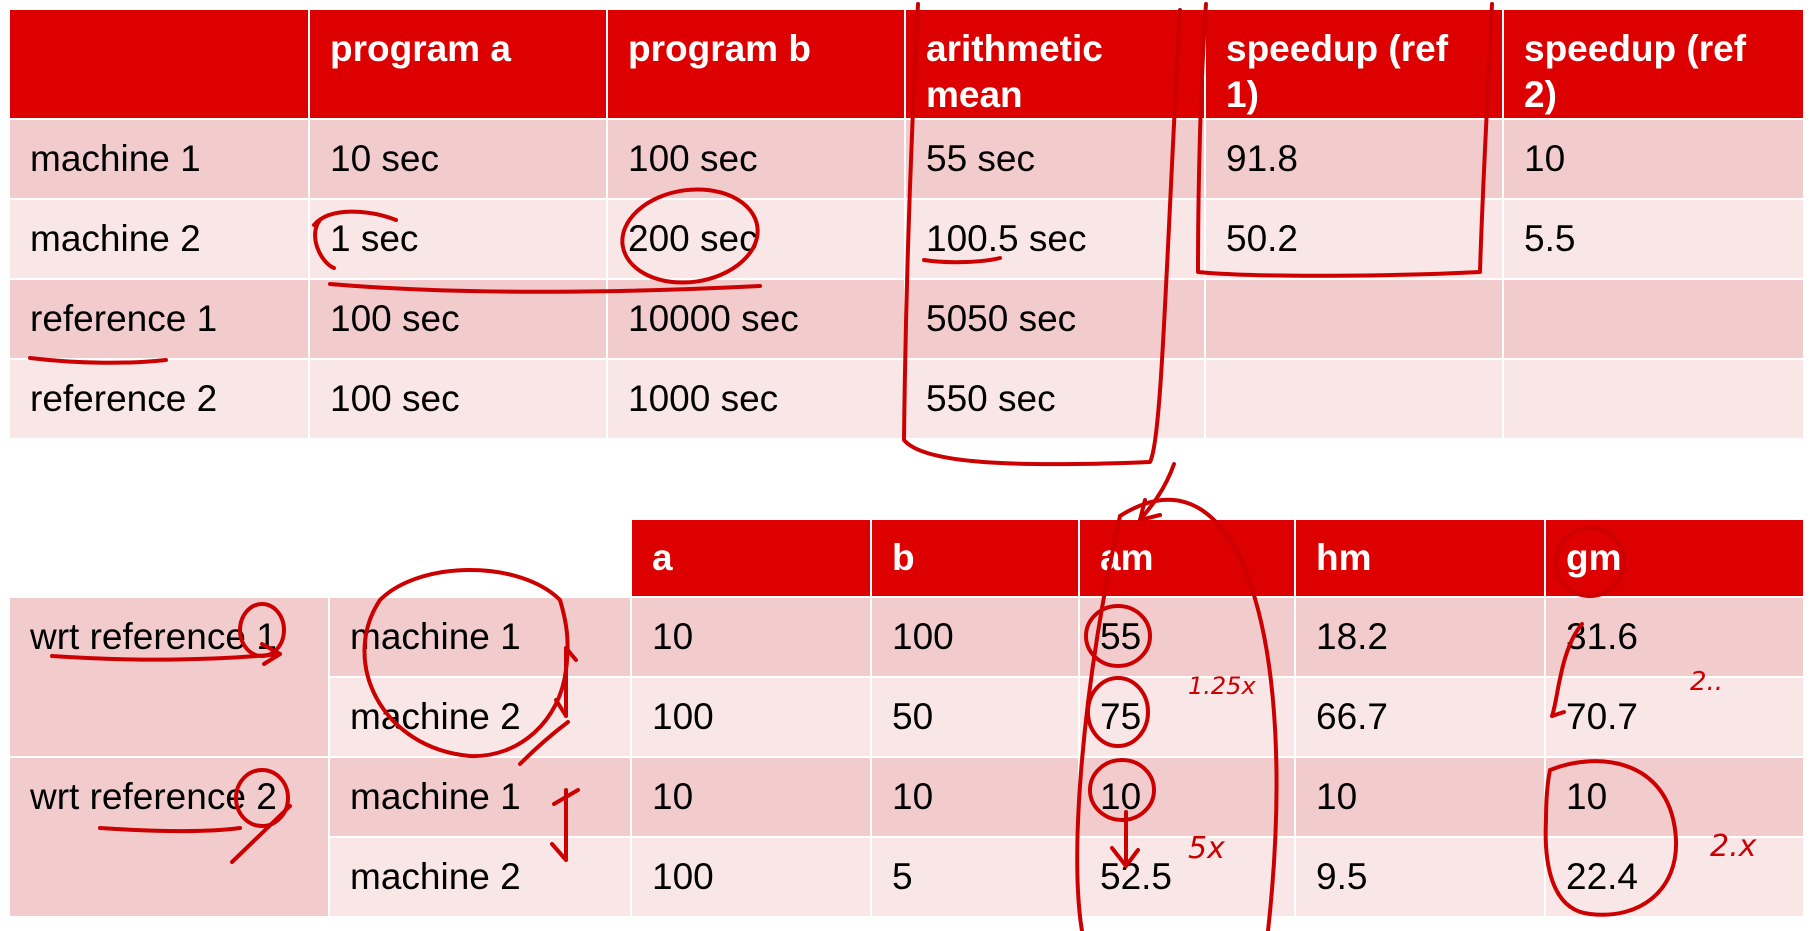 This screenshot has height=931, width=1811. What do you see at coordinates (159, 64) in the screenshot?
I see `header-corner` at bounding box center [159, 64].